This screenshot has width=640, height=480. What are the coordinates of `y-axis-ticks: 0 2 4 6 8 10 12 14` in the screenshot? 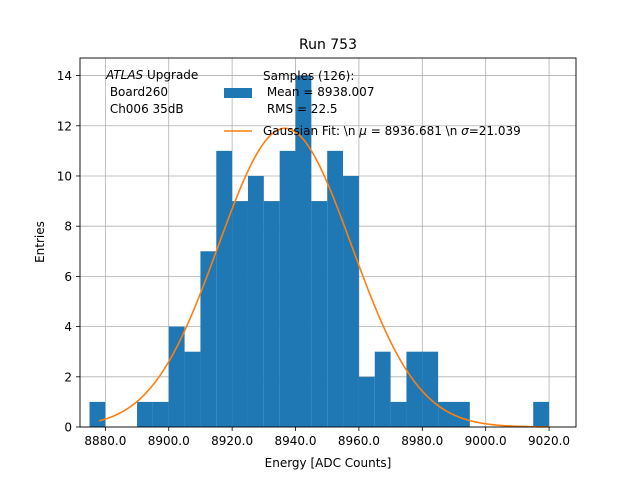 It's located at (68, 252).